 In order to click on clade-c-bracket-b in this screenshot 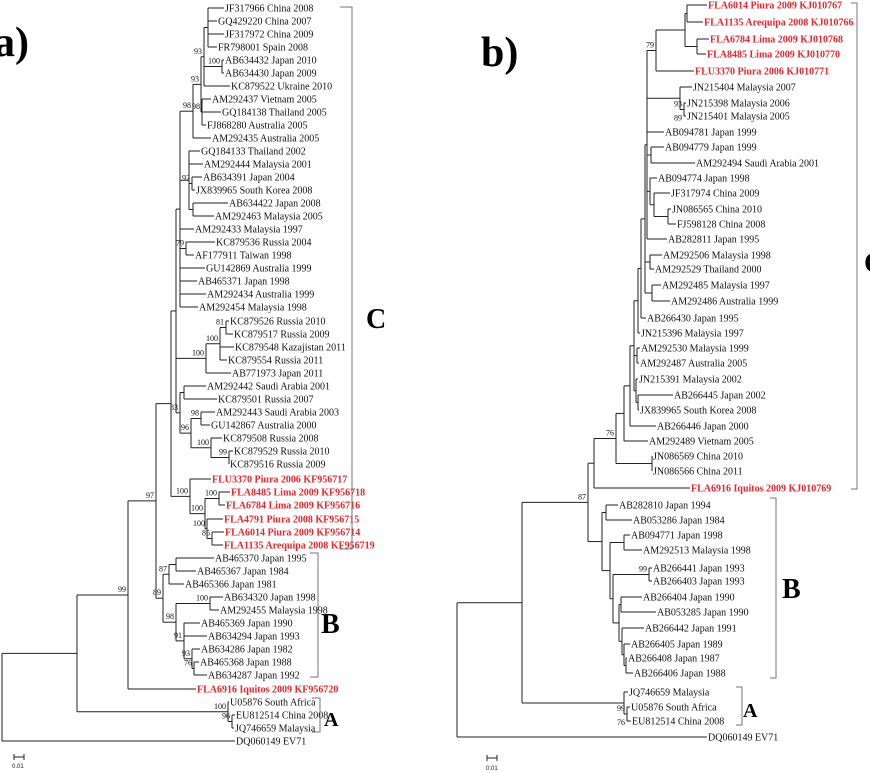, I will do `click(854, 246)`.